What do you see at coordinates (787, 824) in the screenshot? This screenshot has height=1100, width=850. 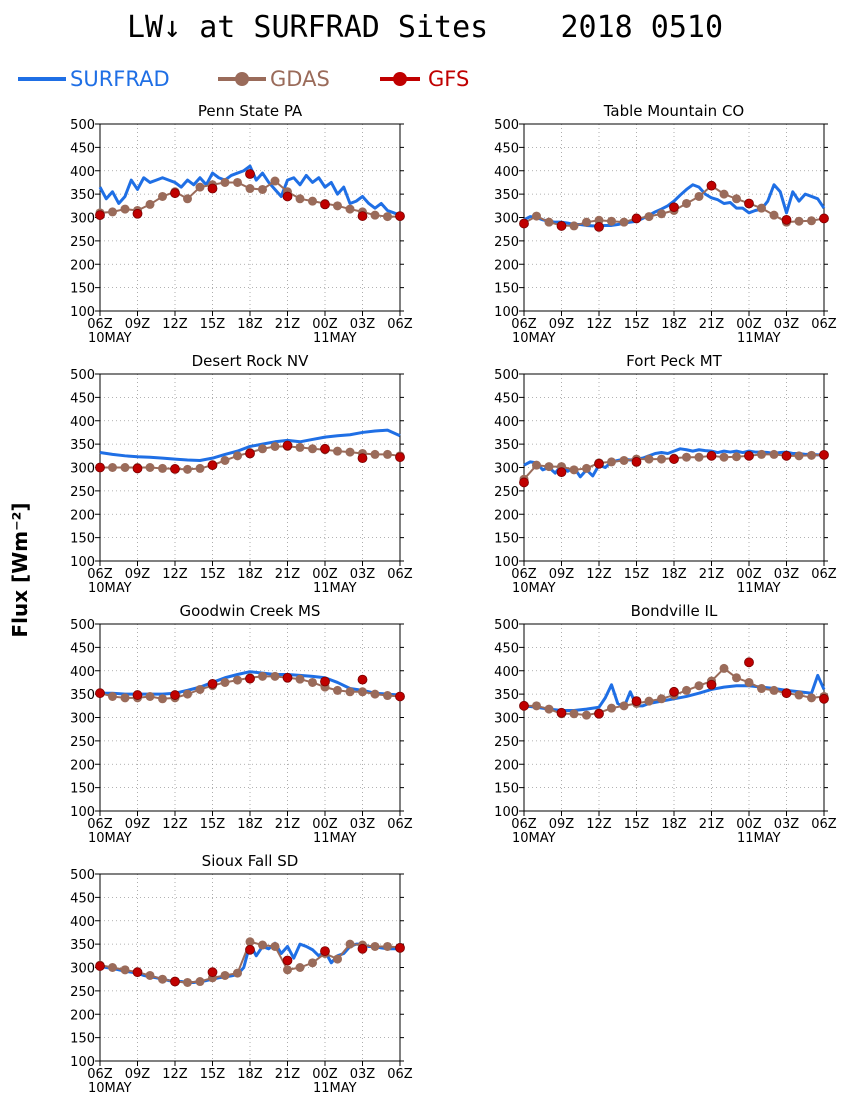 I see `x-tick-label: 03Z` at bounding box center [787, 824].